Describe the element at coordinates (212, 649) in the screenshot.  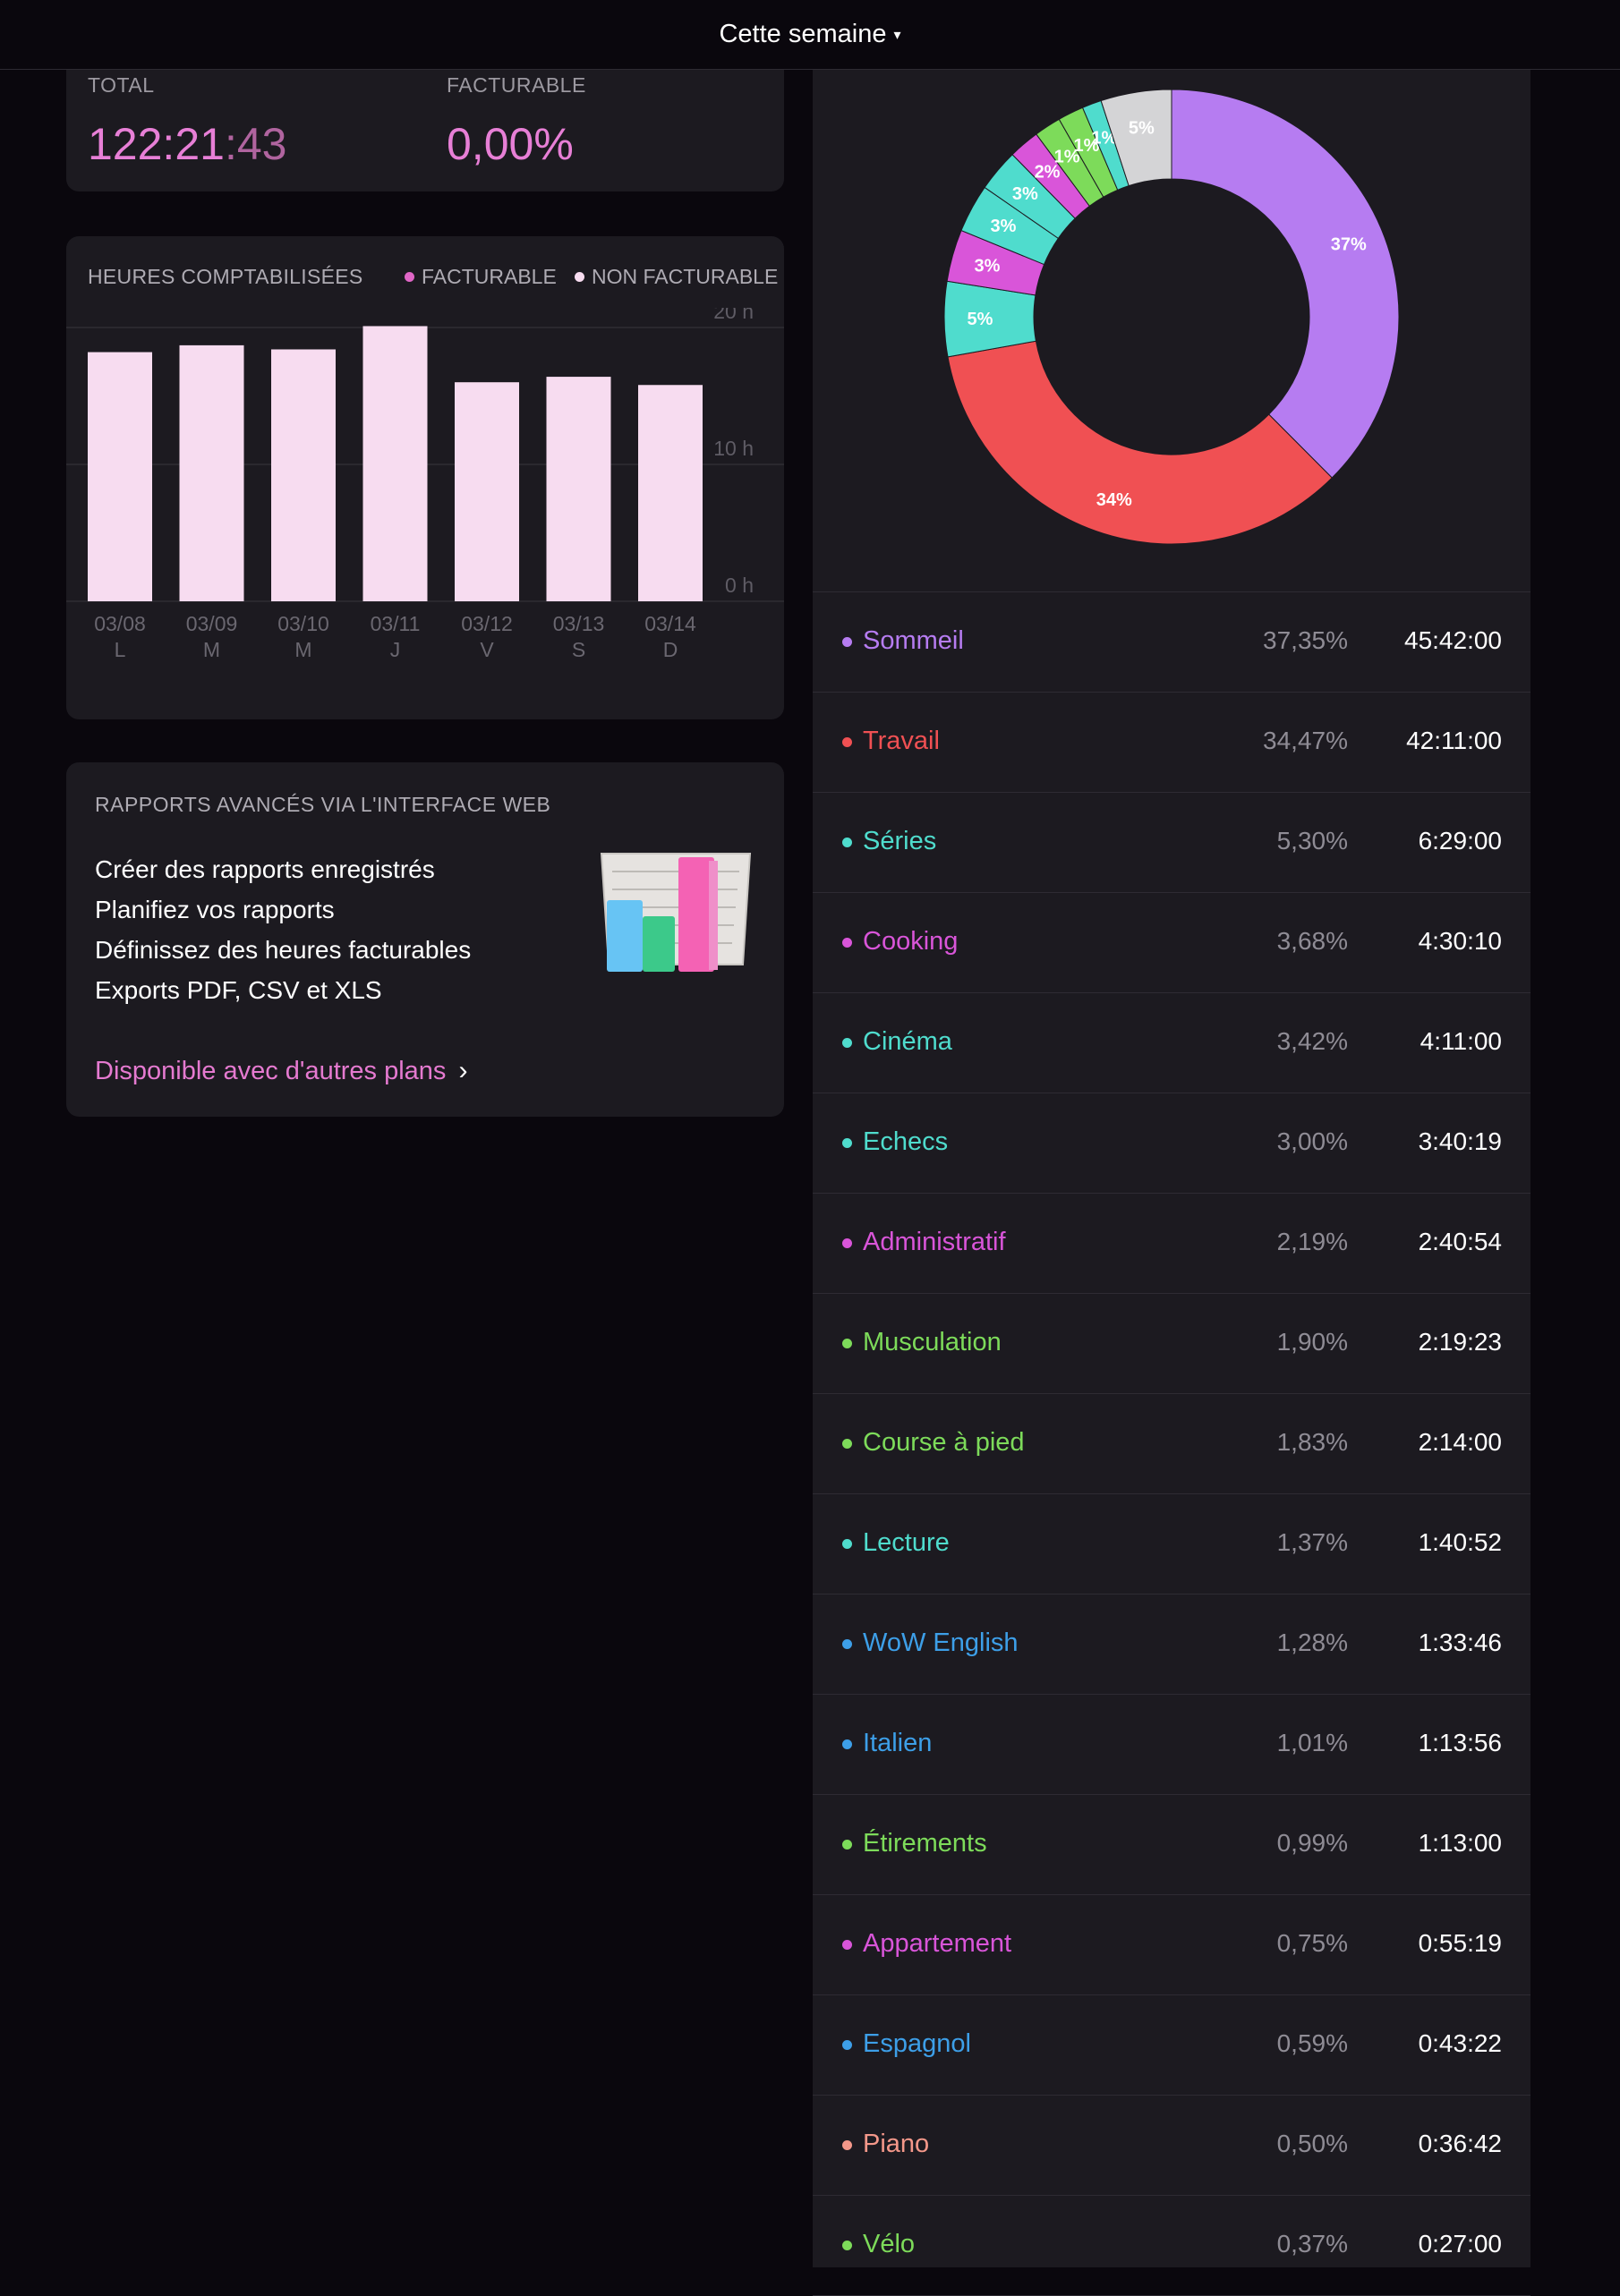
I see `x-tick-day-label: M` at that location.